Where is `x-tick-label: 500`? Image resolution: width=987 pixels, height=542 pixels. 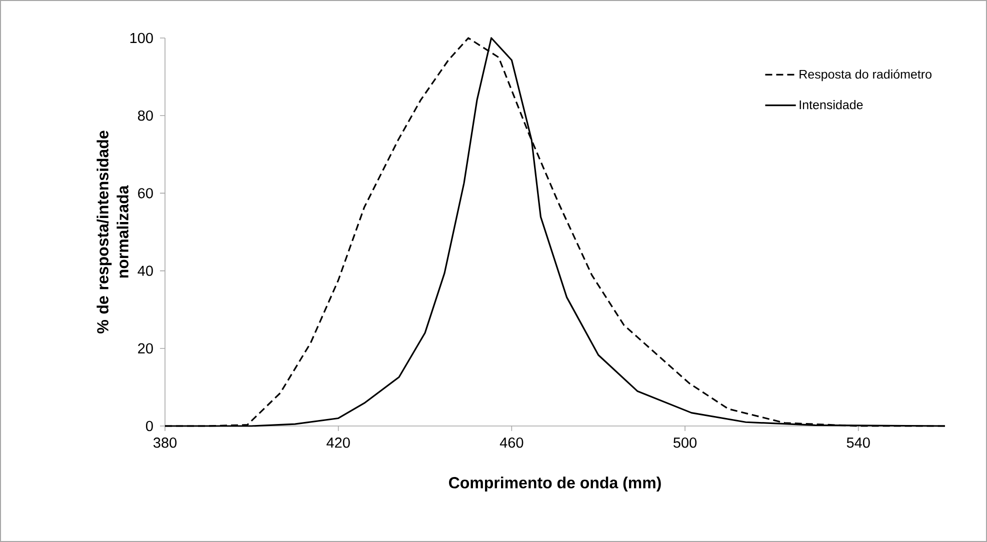 x-tick-label: 500 is located at coordinates (685, 443).